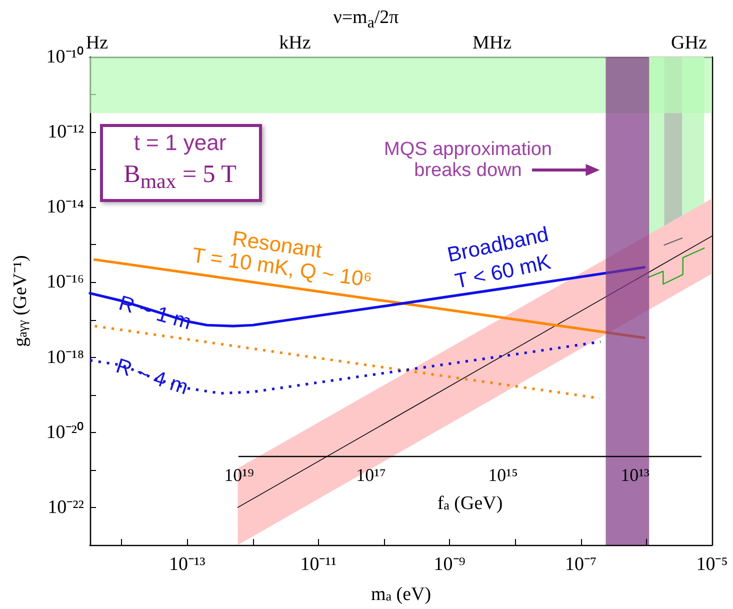 The height and width of the screenshot is (609, 733). Describe the element at coordinates (20, 301) in the screenshot. I see `y-axis-title: gaγγ (GeV⁻¹)` at that location.